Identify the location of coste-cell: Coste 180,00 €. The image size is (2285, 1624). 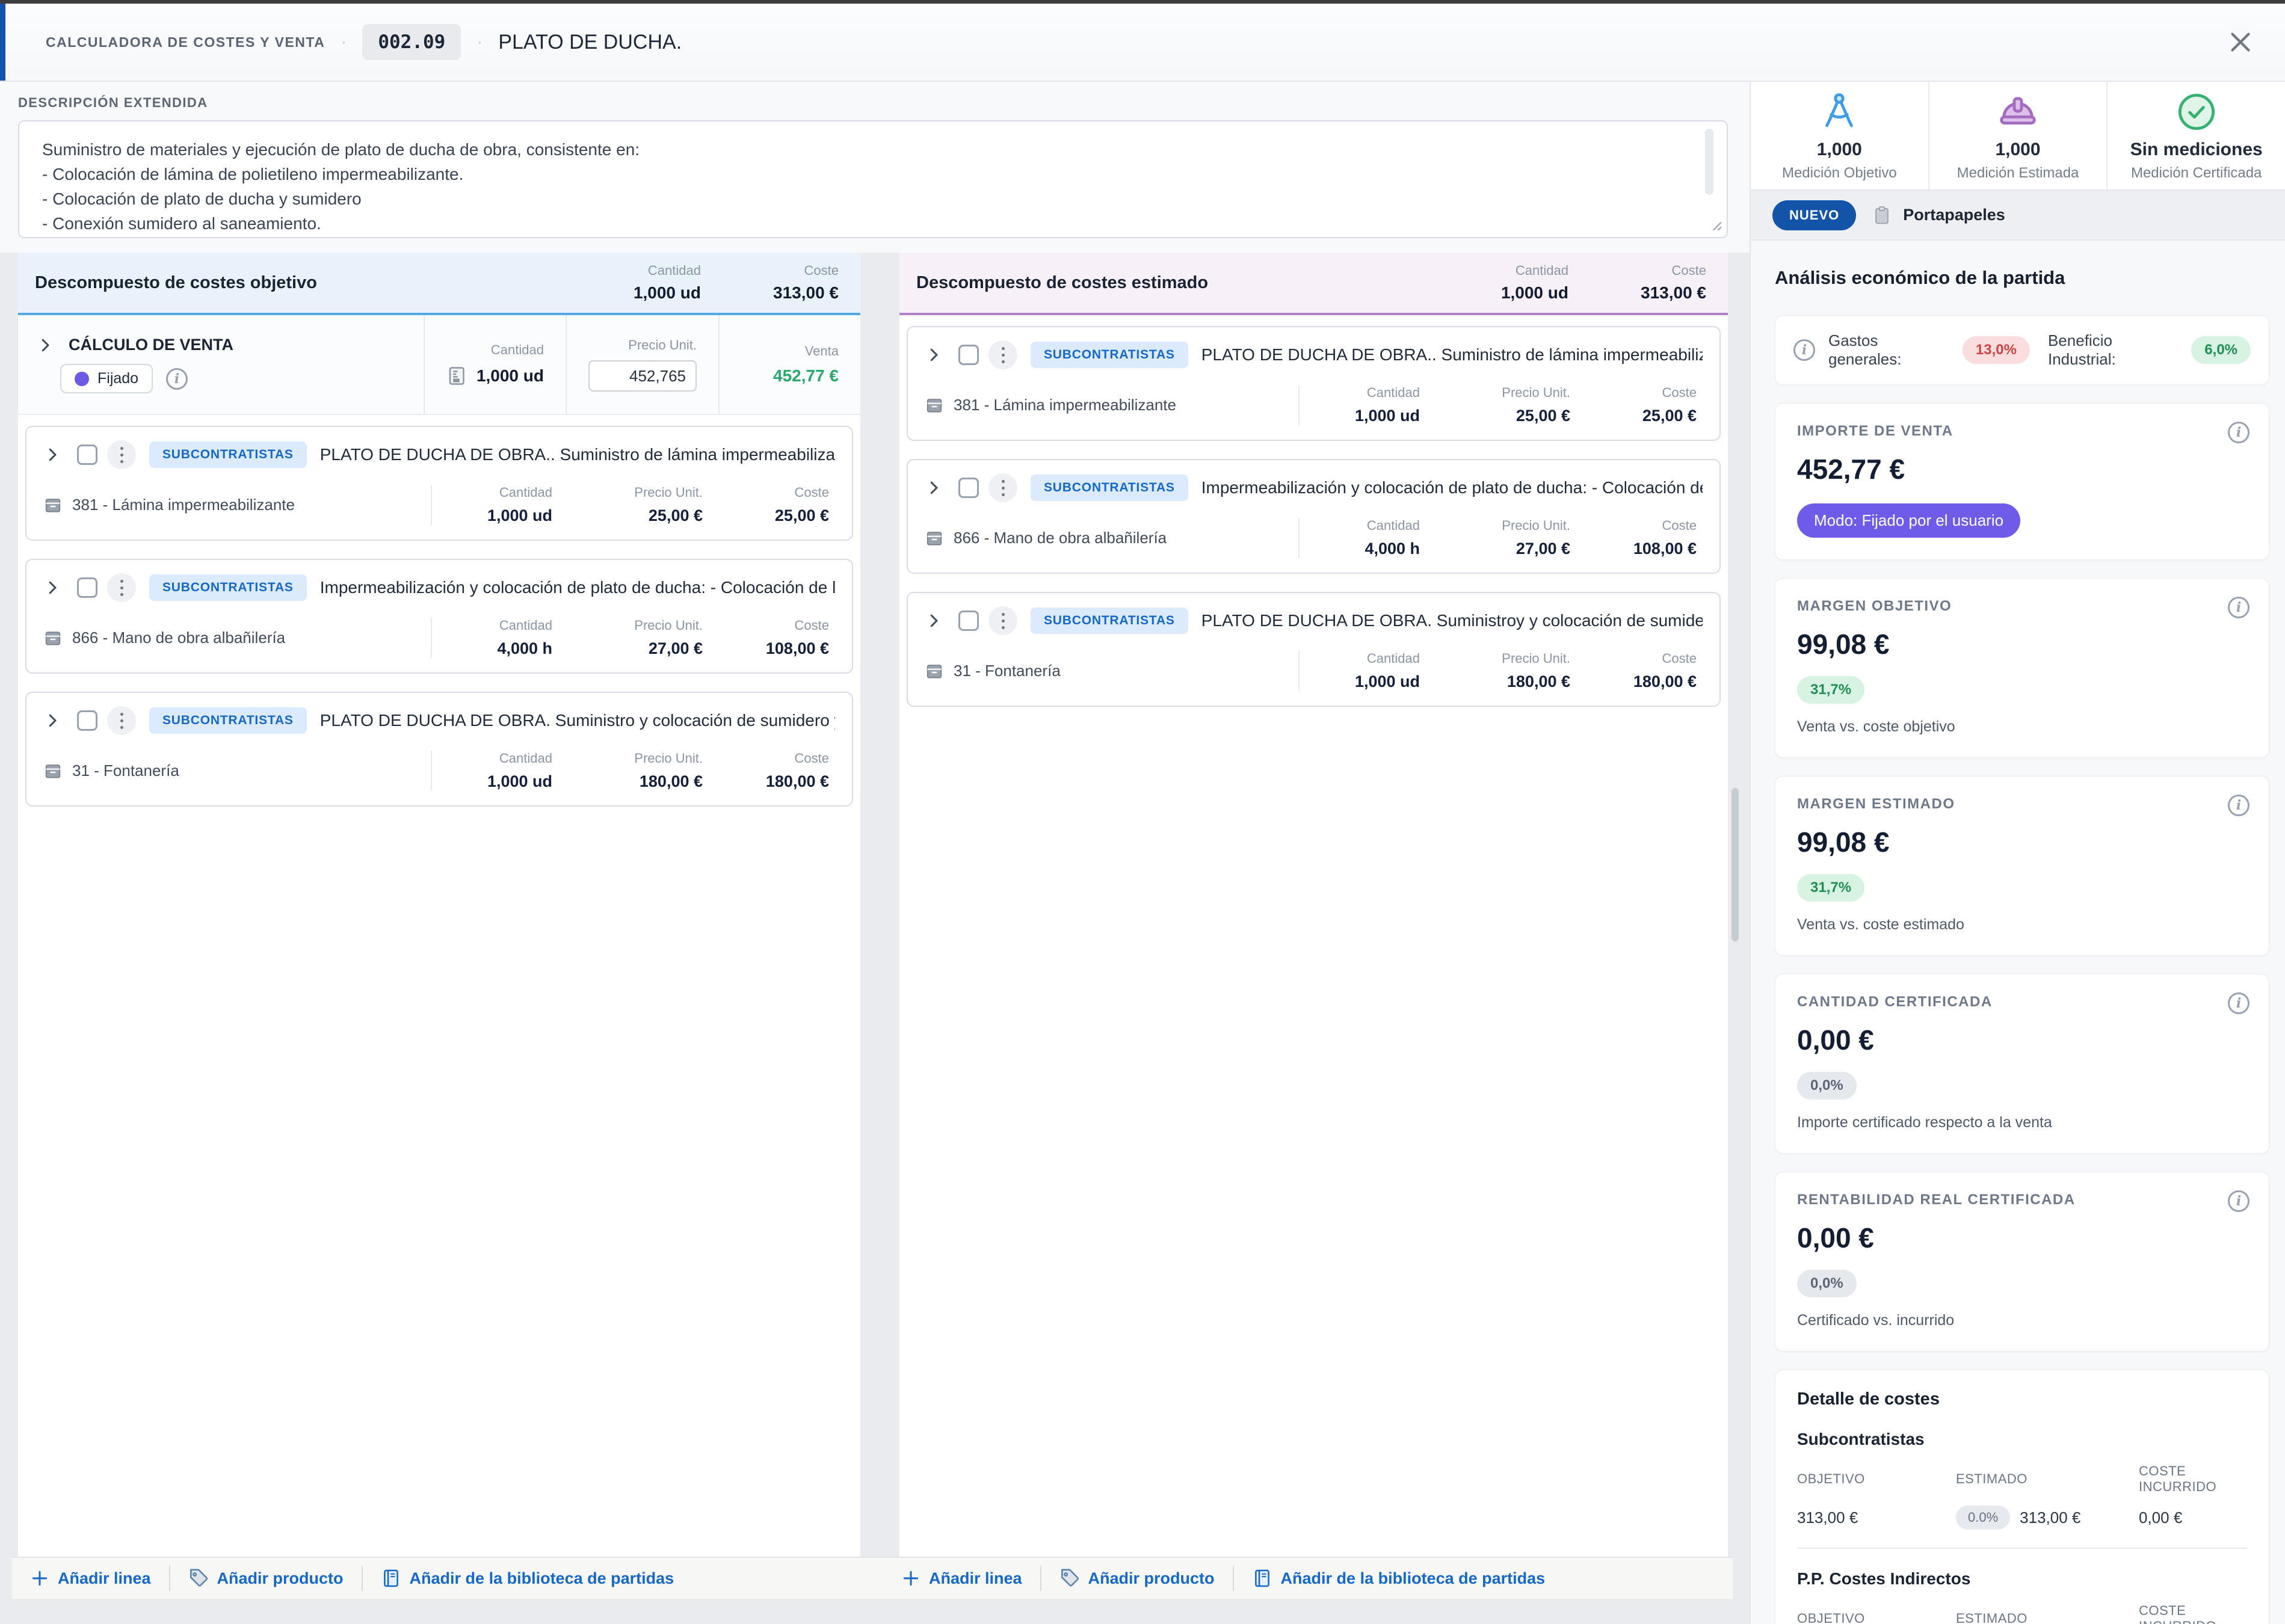
(797, 770).